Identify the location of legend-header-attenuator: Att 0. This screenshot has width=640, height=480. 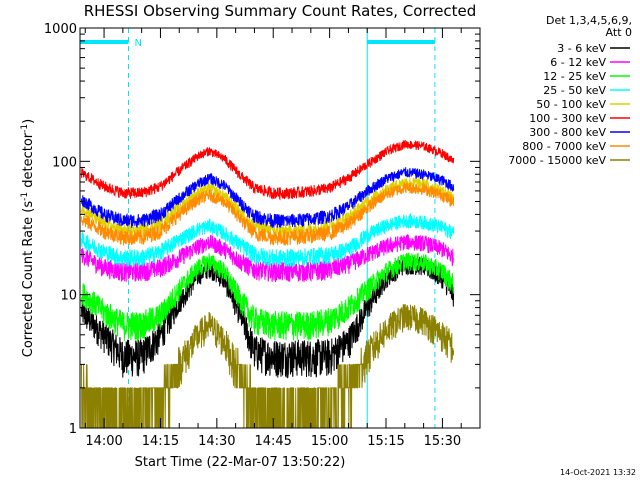
(619, 32).